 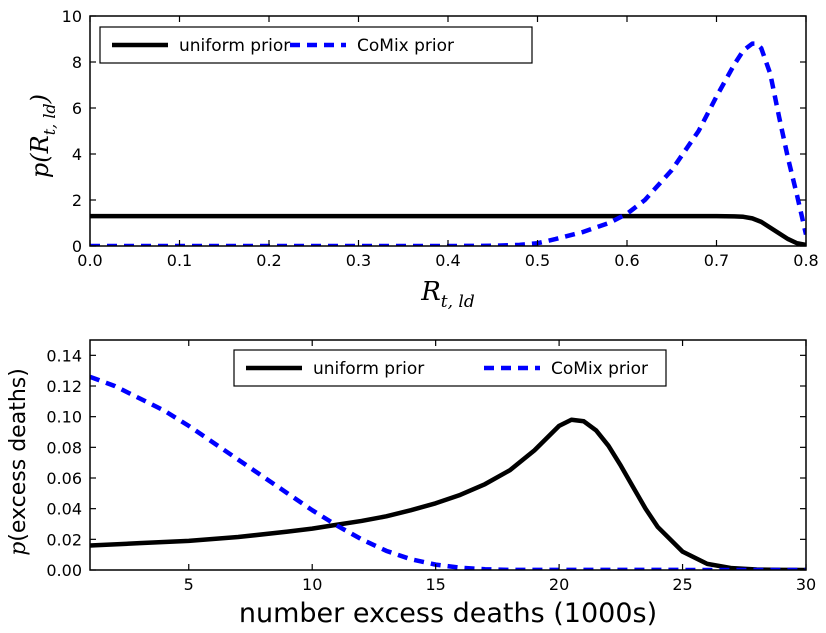 What do you see at coordinates (626, 260) in the screenshot?
I see `top-xtick-label: 0.6` at bounding box center [626, 260].